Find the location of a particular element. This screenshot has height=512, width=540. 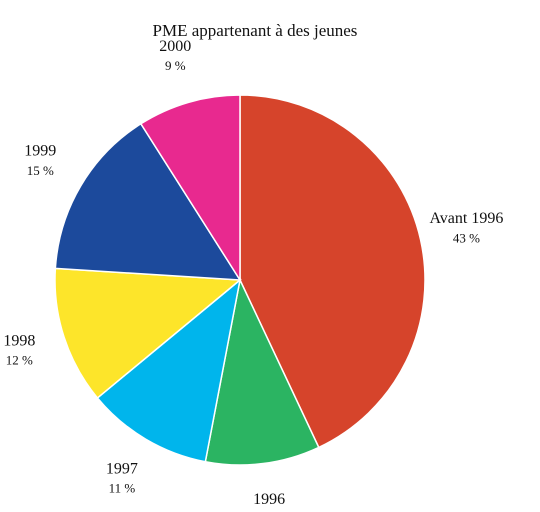

slice-value-label: 15 % is located at coordinates (40, 170).